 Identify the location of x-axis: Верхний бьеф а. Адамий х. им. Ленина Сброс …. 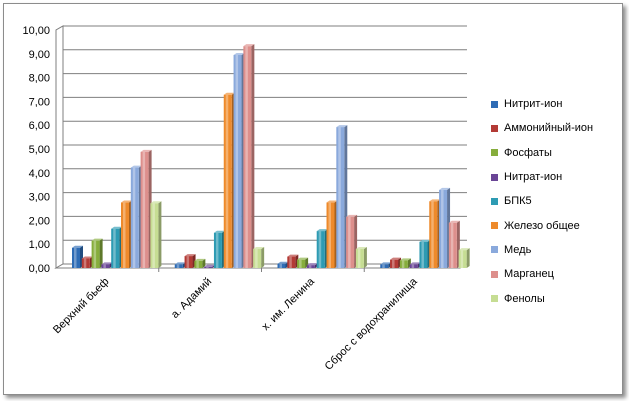
(235, 324).